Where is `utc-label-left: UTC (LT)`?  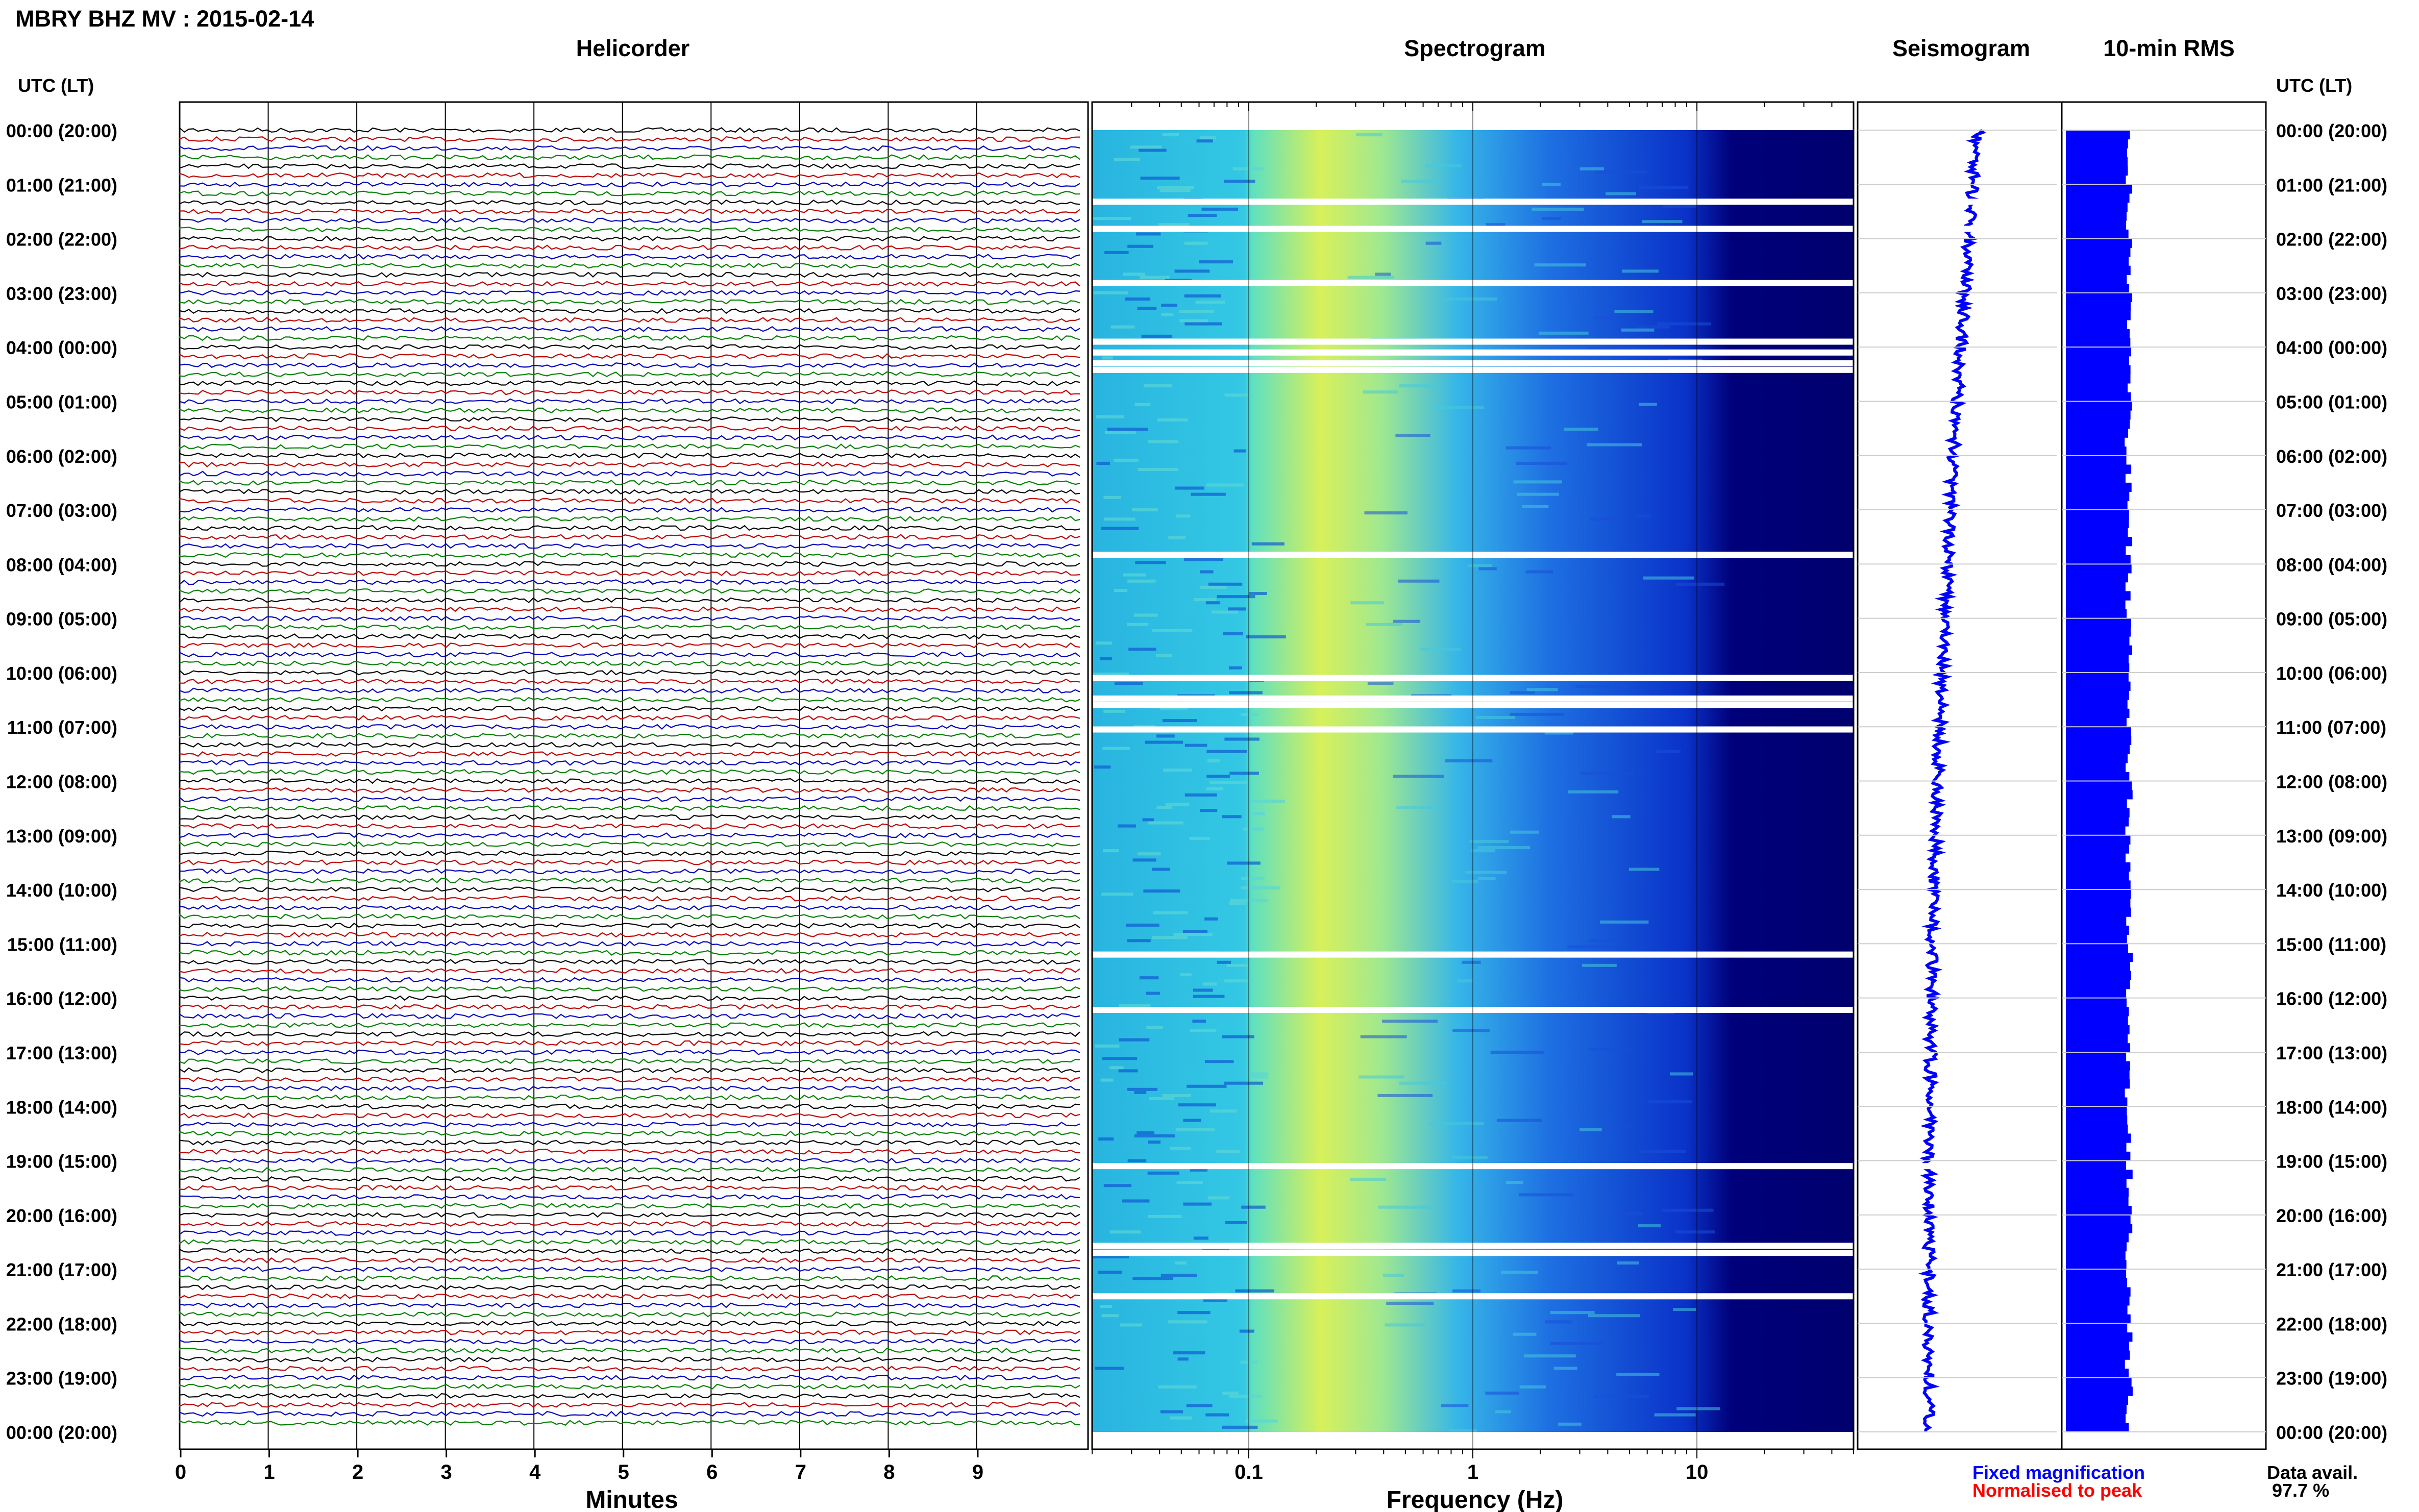 utc-label-left: UTC (LT) is located at coordinates (56, 85).